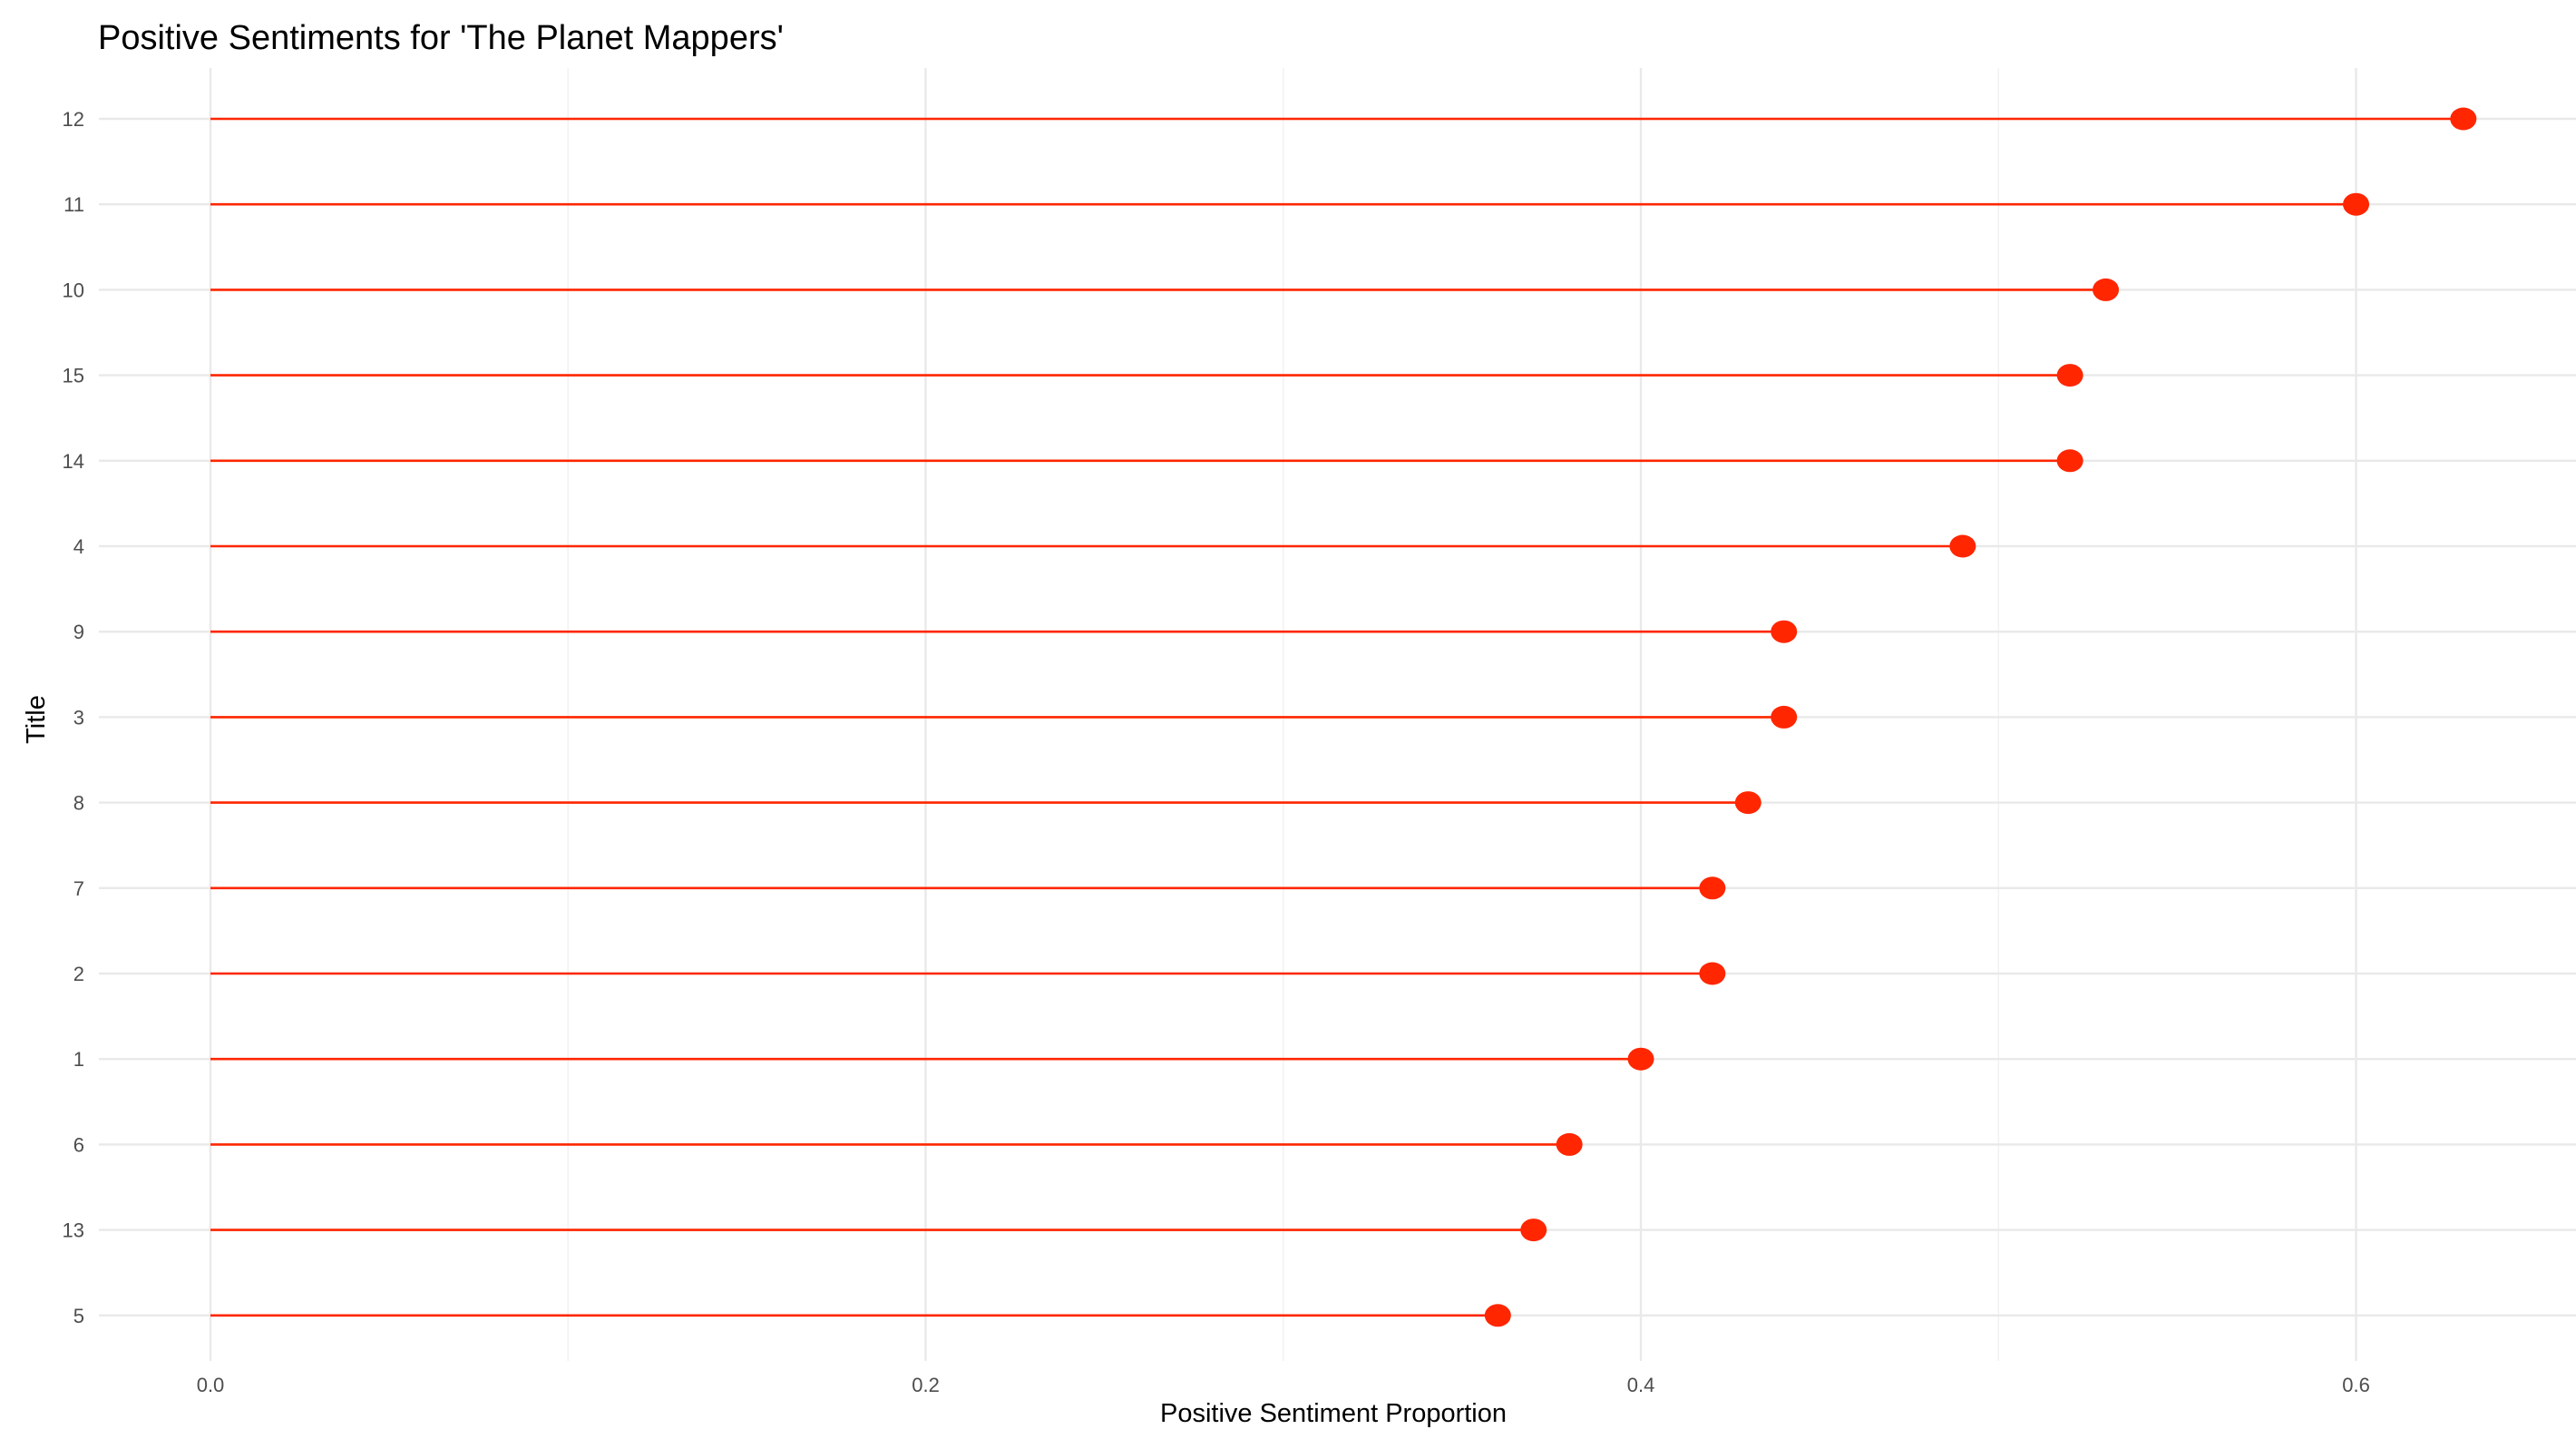 Image resolution: width=2576 pixels, height=1439 pixels. I want to click on x-tick-label: 0.4, so click(1641, 1385).